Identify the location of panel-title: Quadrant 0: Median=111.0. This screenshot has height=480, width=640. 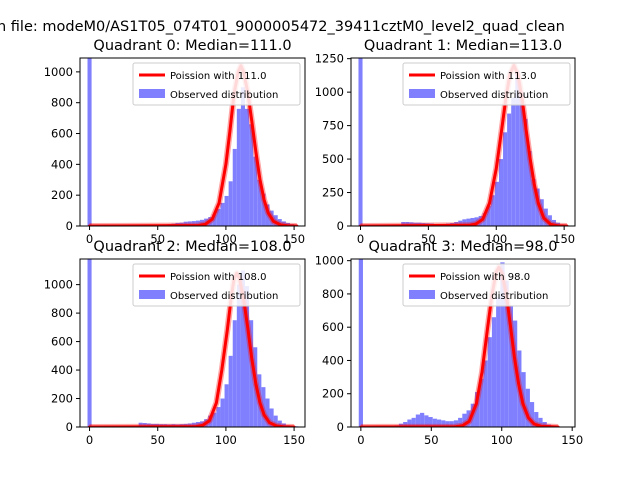
(192, 46).